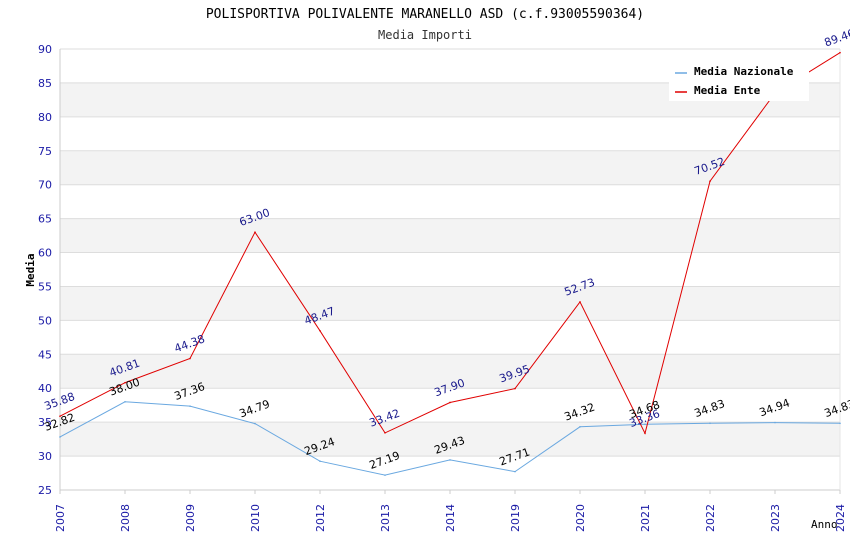 This screenshot has width=850, height=550. I want to click on y-tick-label: 75, so click(45, 151).